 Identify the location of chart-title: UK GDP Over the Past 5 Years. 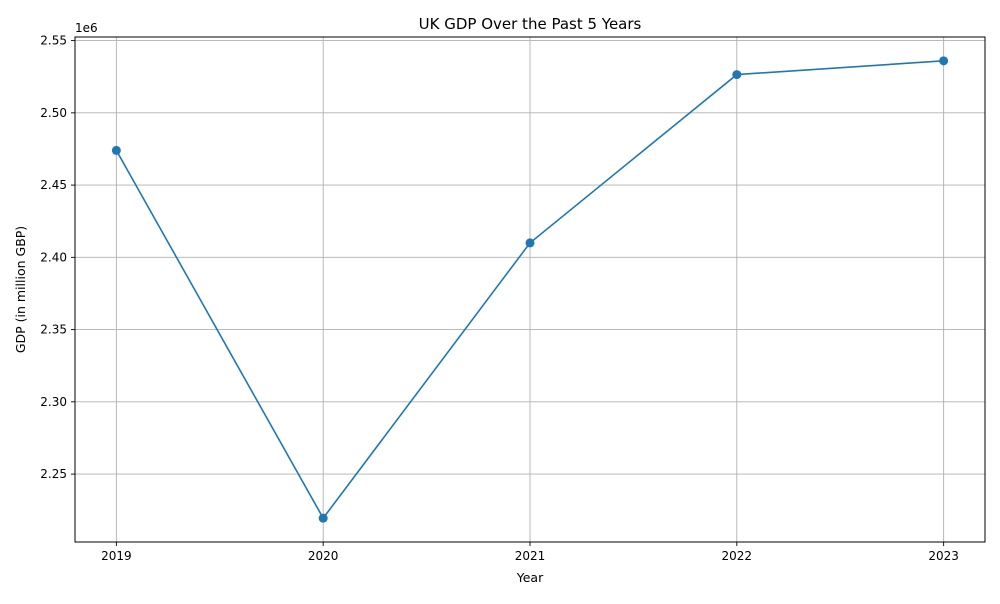
(530, 24).